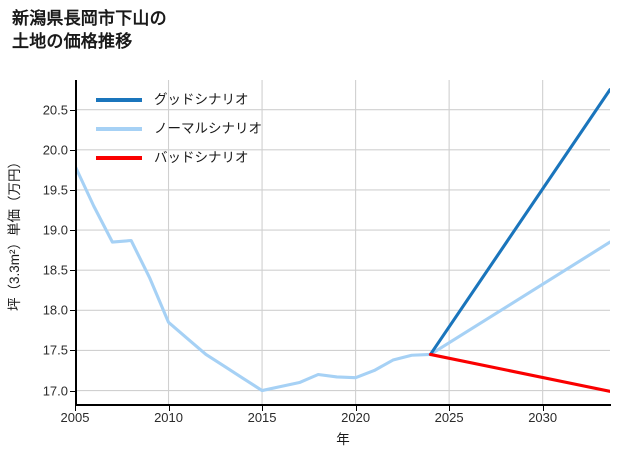 Image resolution: width=621 pixels, height=465 pixels. What do you see at coordinates (449, 417) in the screenshot?
I see `x-tick-label: 2025` at bounding box center [449, 417].